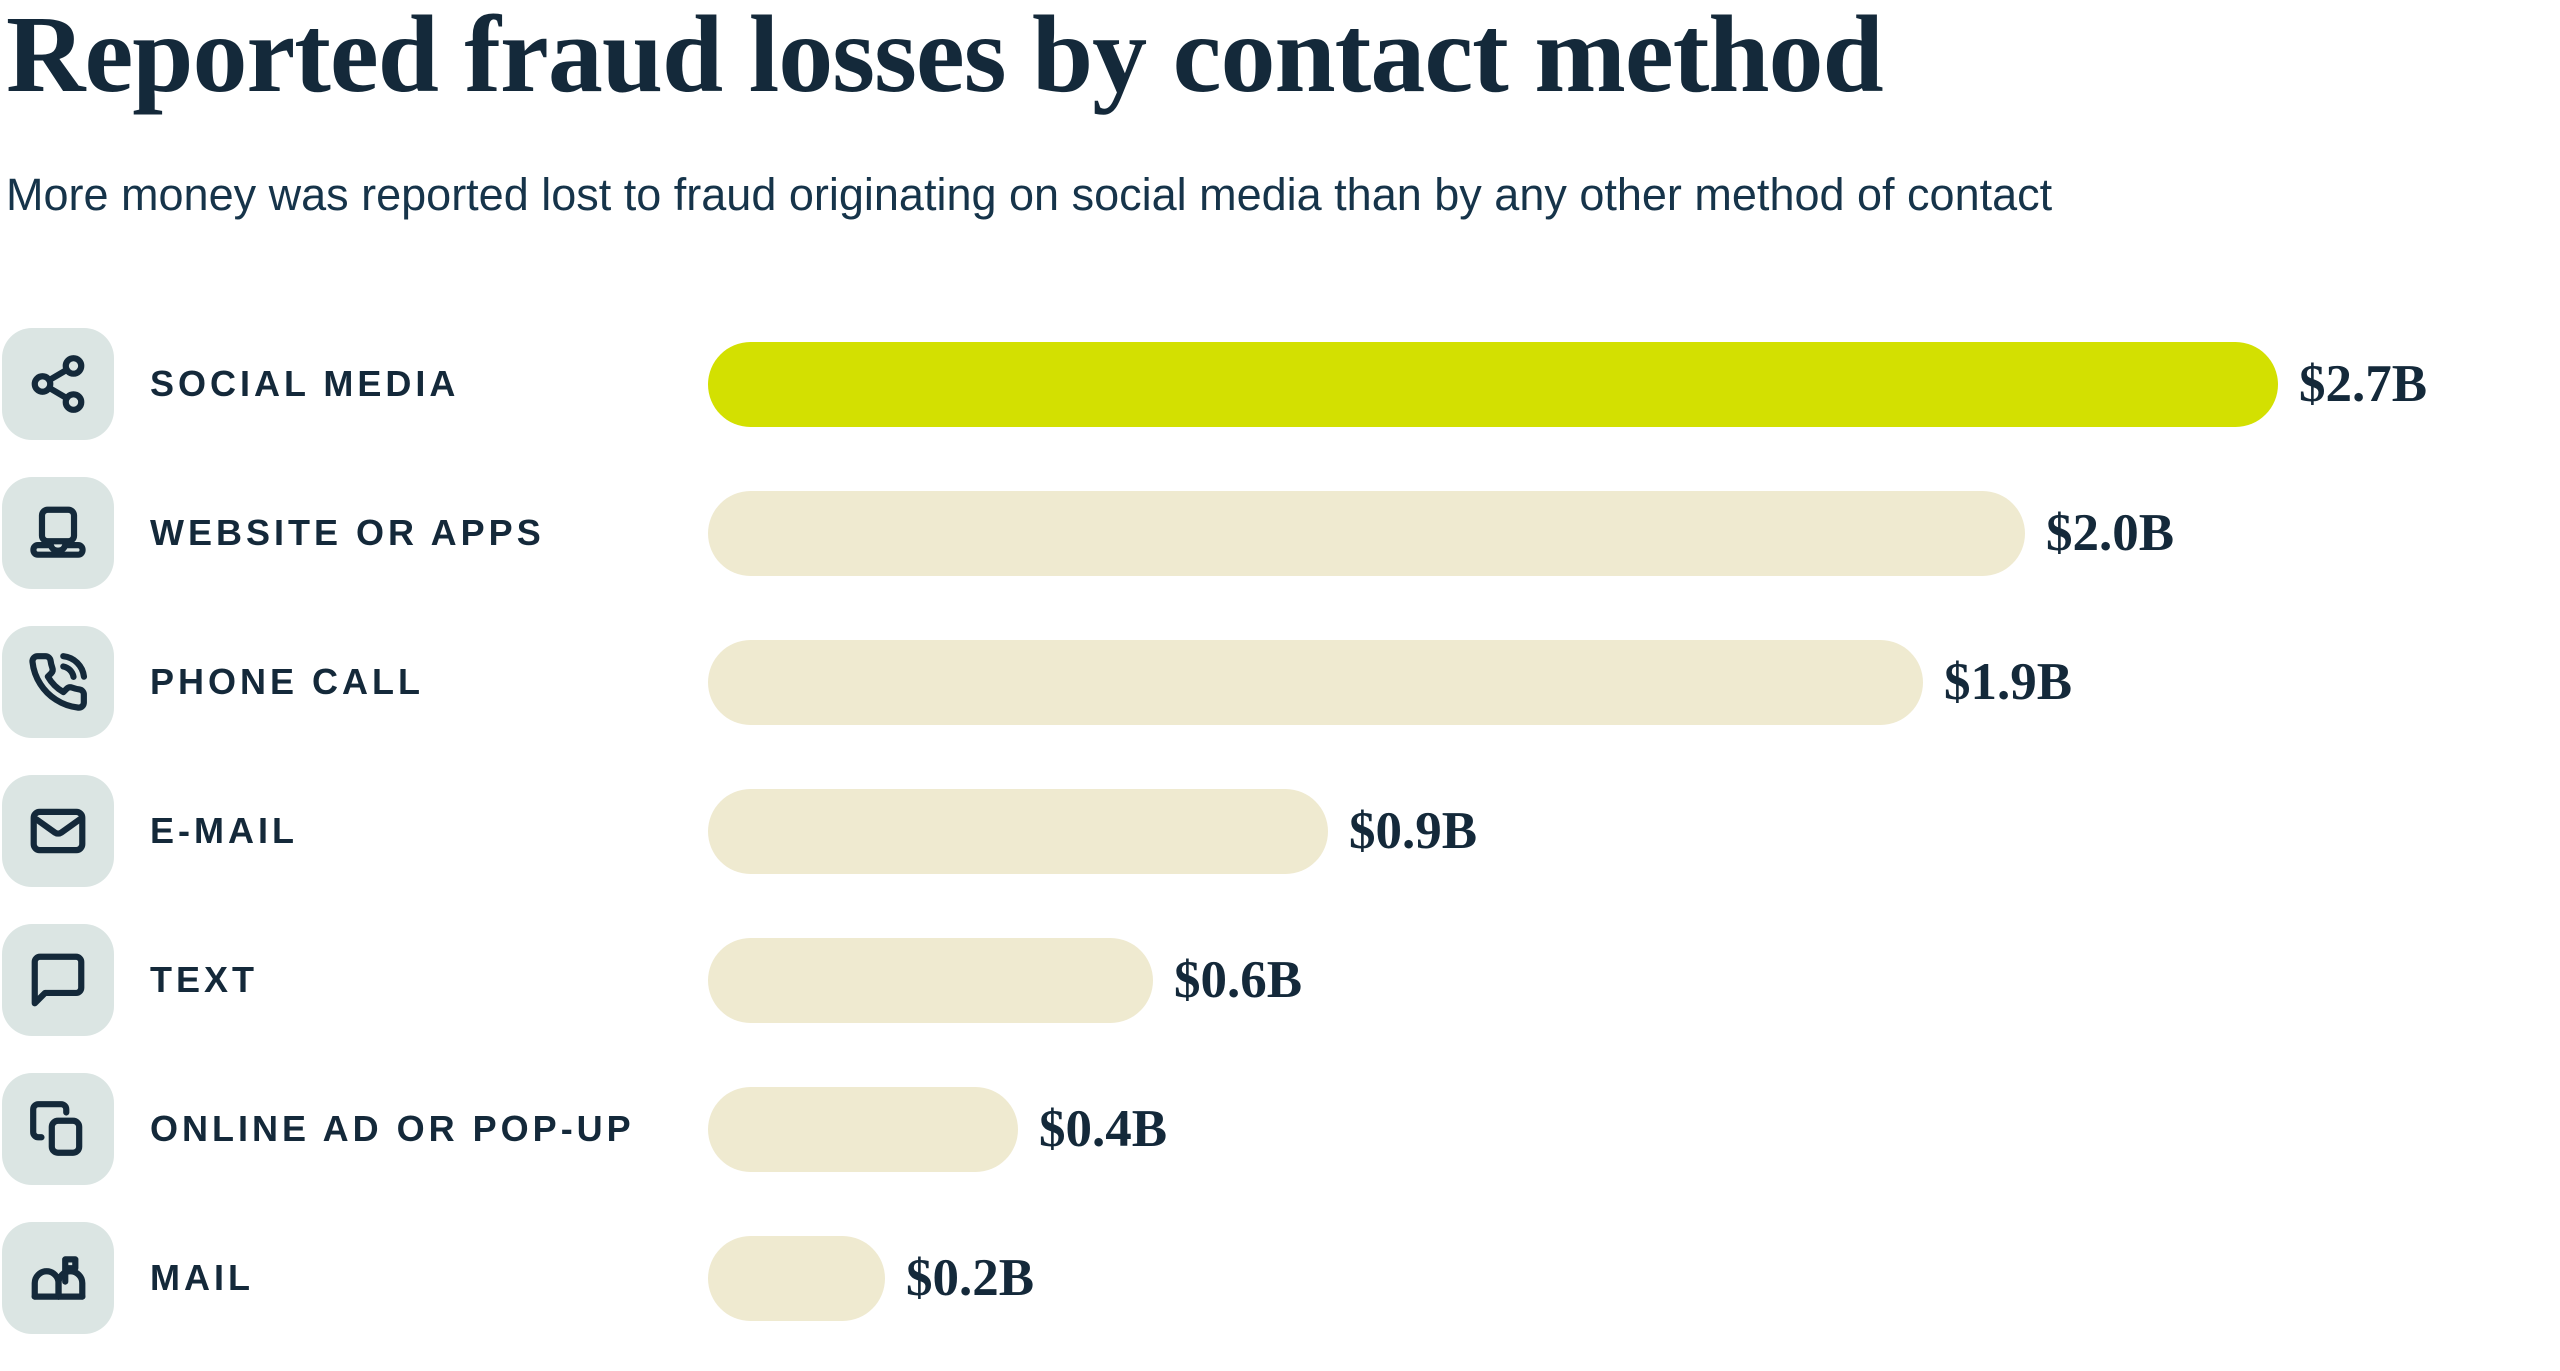 This screenshot has height=1371, width=2560. I want to click on chart-row: TEXT $0.6B, so click(1214, 980).